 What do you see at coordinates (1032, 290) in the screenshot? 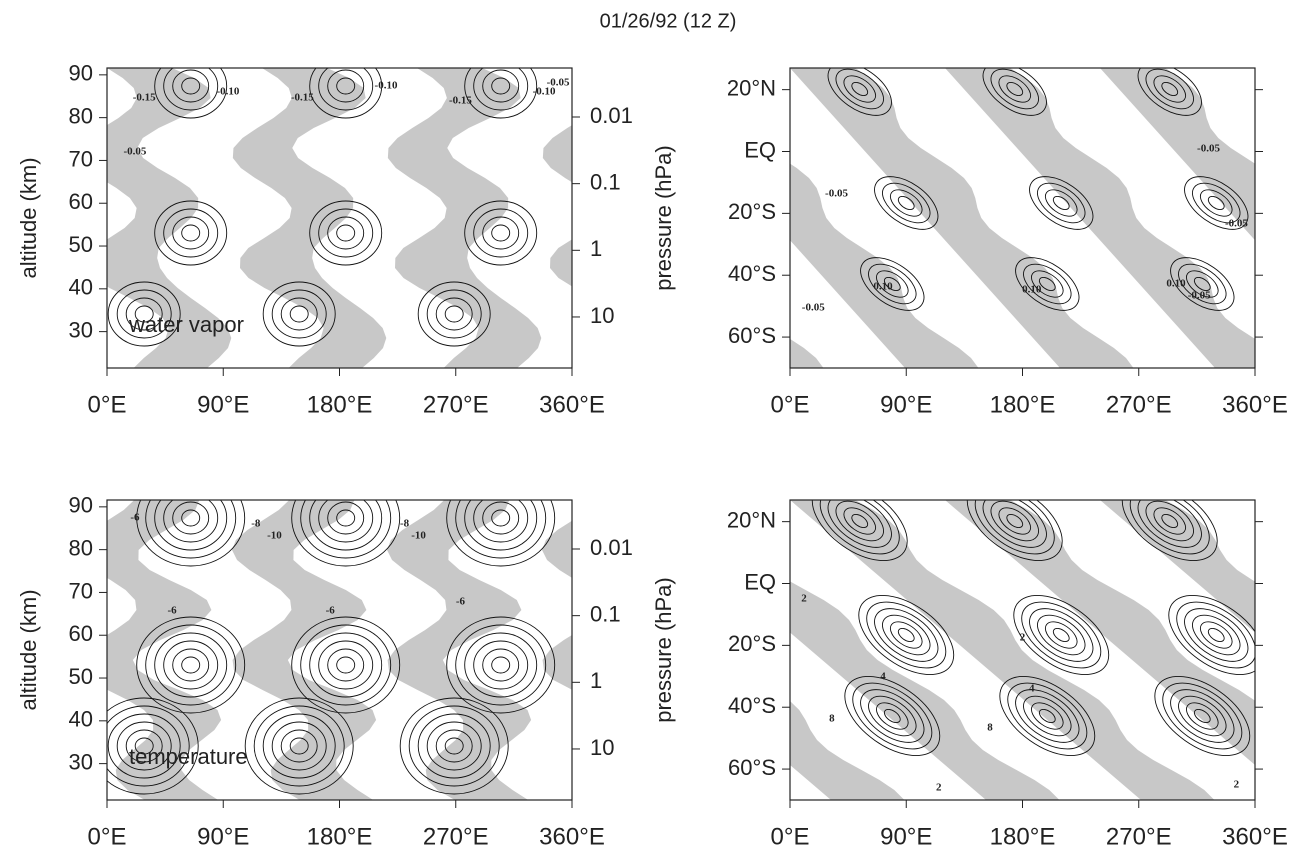
I see `contour-label: 0.10` at bounding box center [1032, 290].